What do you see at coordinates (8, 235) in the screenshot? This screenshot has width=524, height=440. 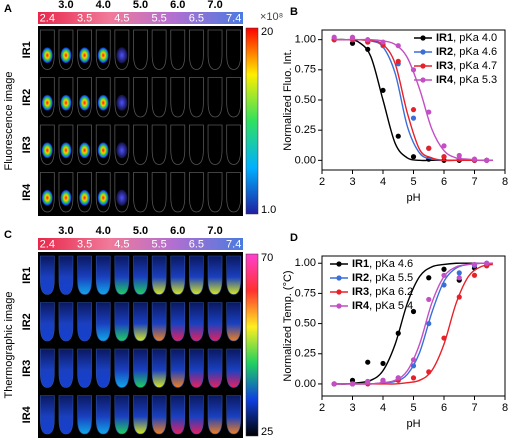 I see `panel-label: C` at bounding box center [8, 235].